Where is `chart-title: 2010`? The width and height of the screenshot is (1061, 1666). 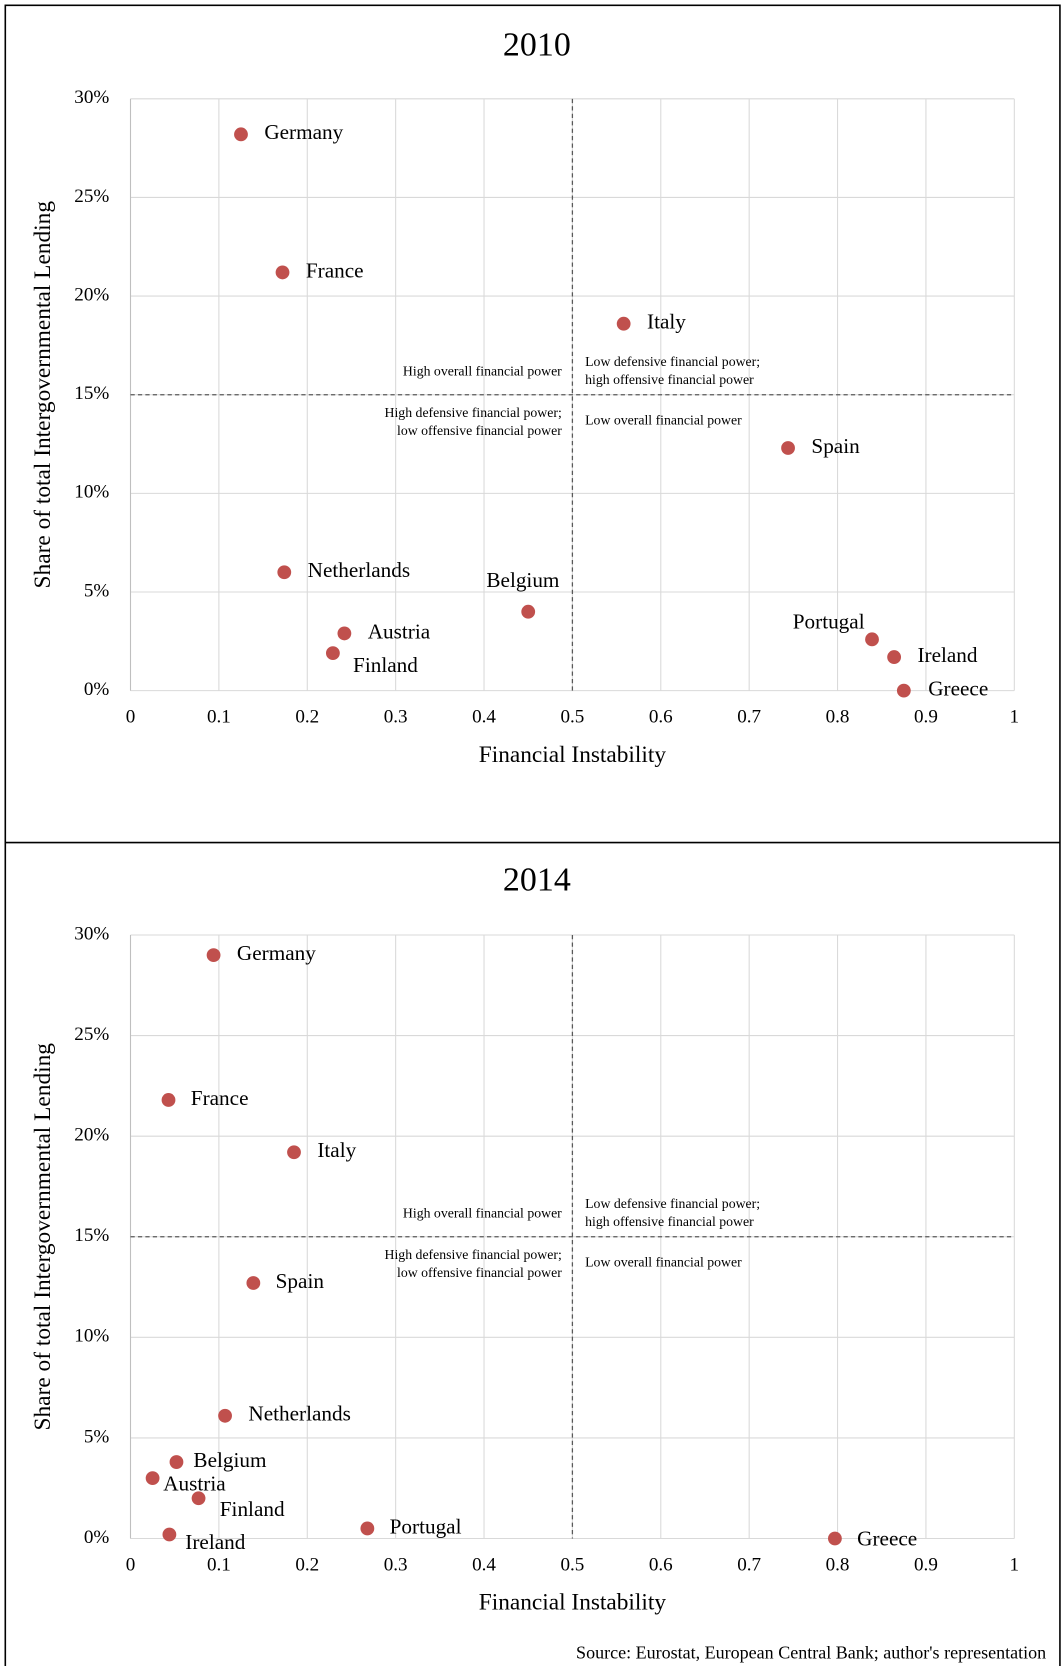 chart-title: 2010 is located at coordinates (537, 45).